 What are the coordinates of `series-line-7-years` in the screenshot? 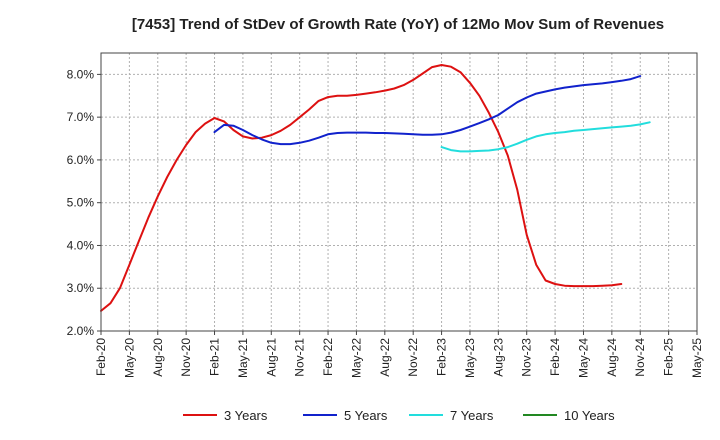 It's located at (545, 137).